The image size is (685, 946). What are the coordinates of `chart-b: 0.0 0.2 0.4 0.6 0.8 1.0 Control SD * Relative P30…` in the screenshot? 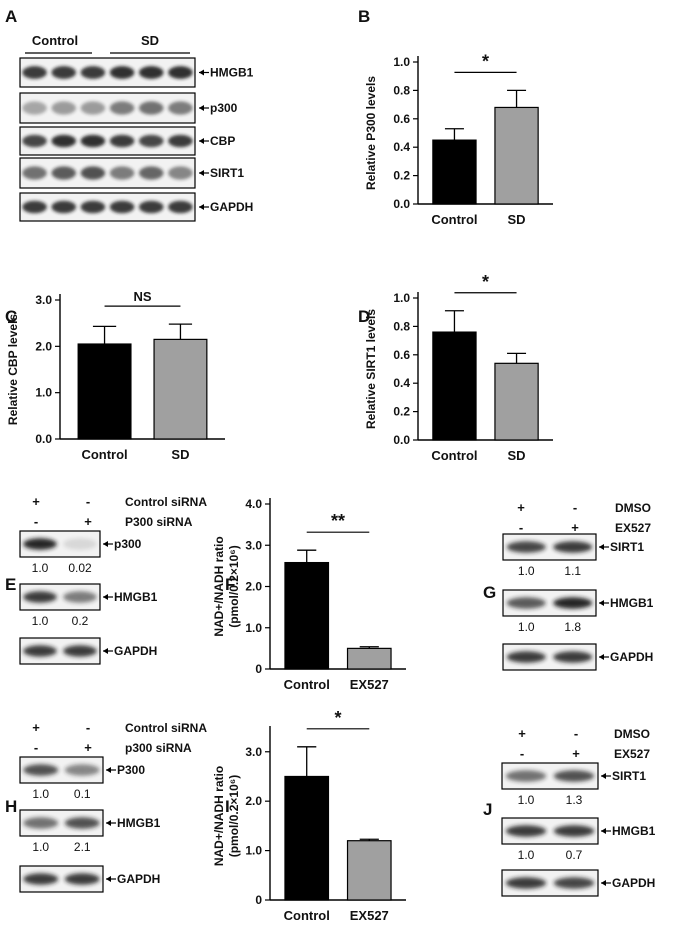 It's located at (458, 139).